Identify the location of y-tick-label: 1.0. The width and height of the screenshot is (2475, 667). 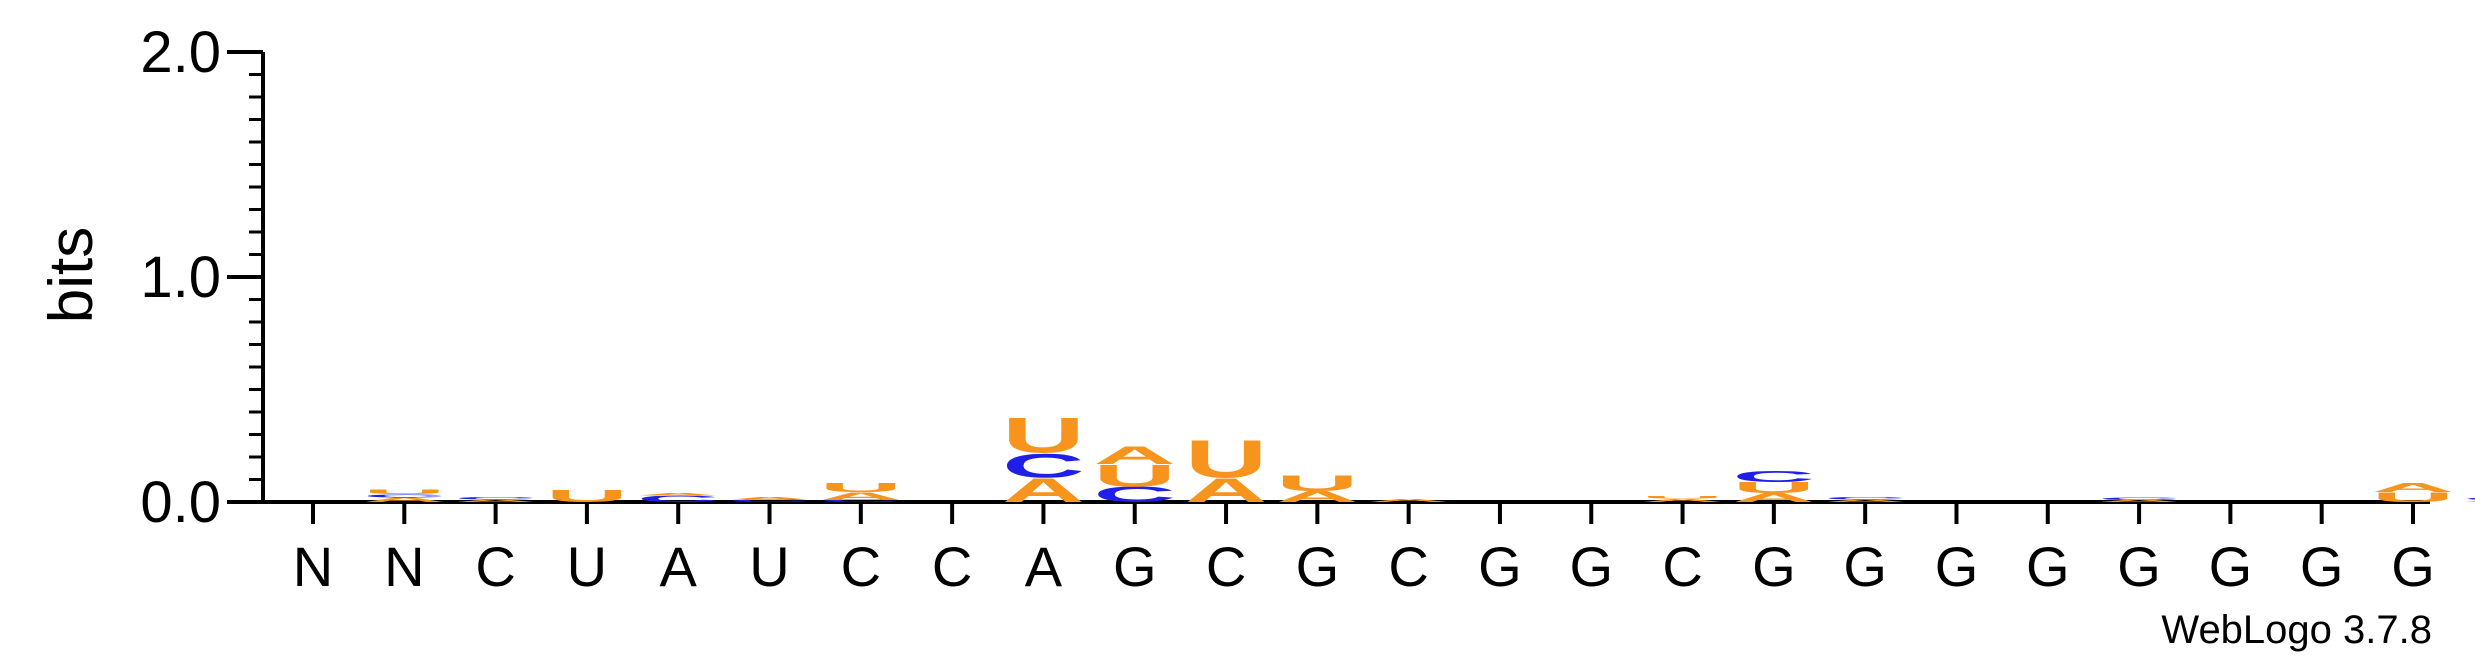
(180, 277).